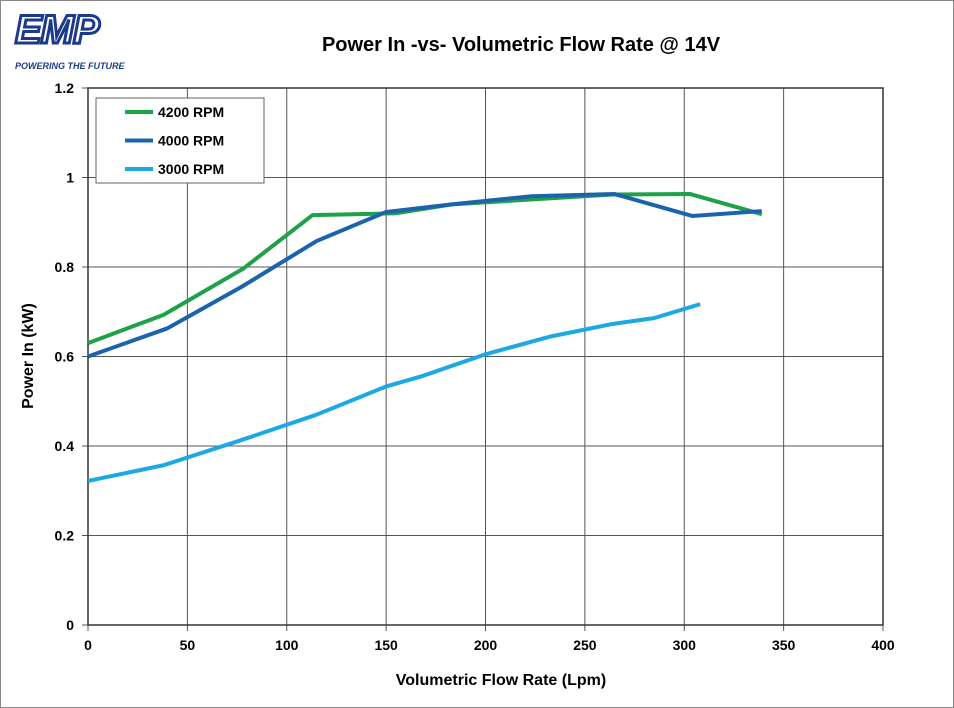 Image resolution: width=954 pixels, height=708 pixels. What do you see at coordinates (784, 645) in the screenshot?
I see `x-tick-label: 350` at bounding box center [784, 645].